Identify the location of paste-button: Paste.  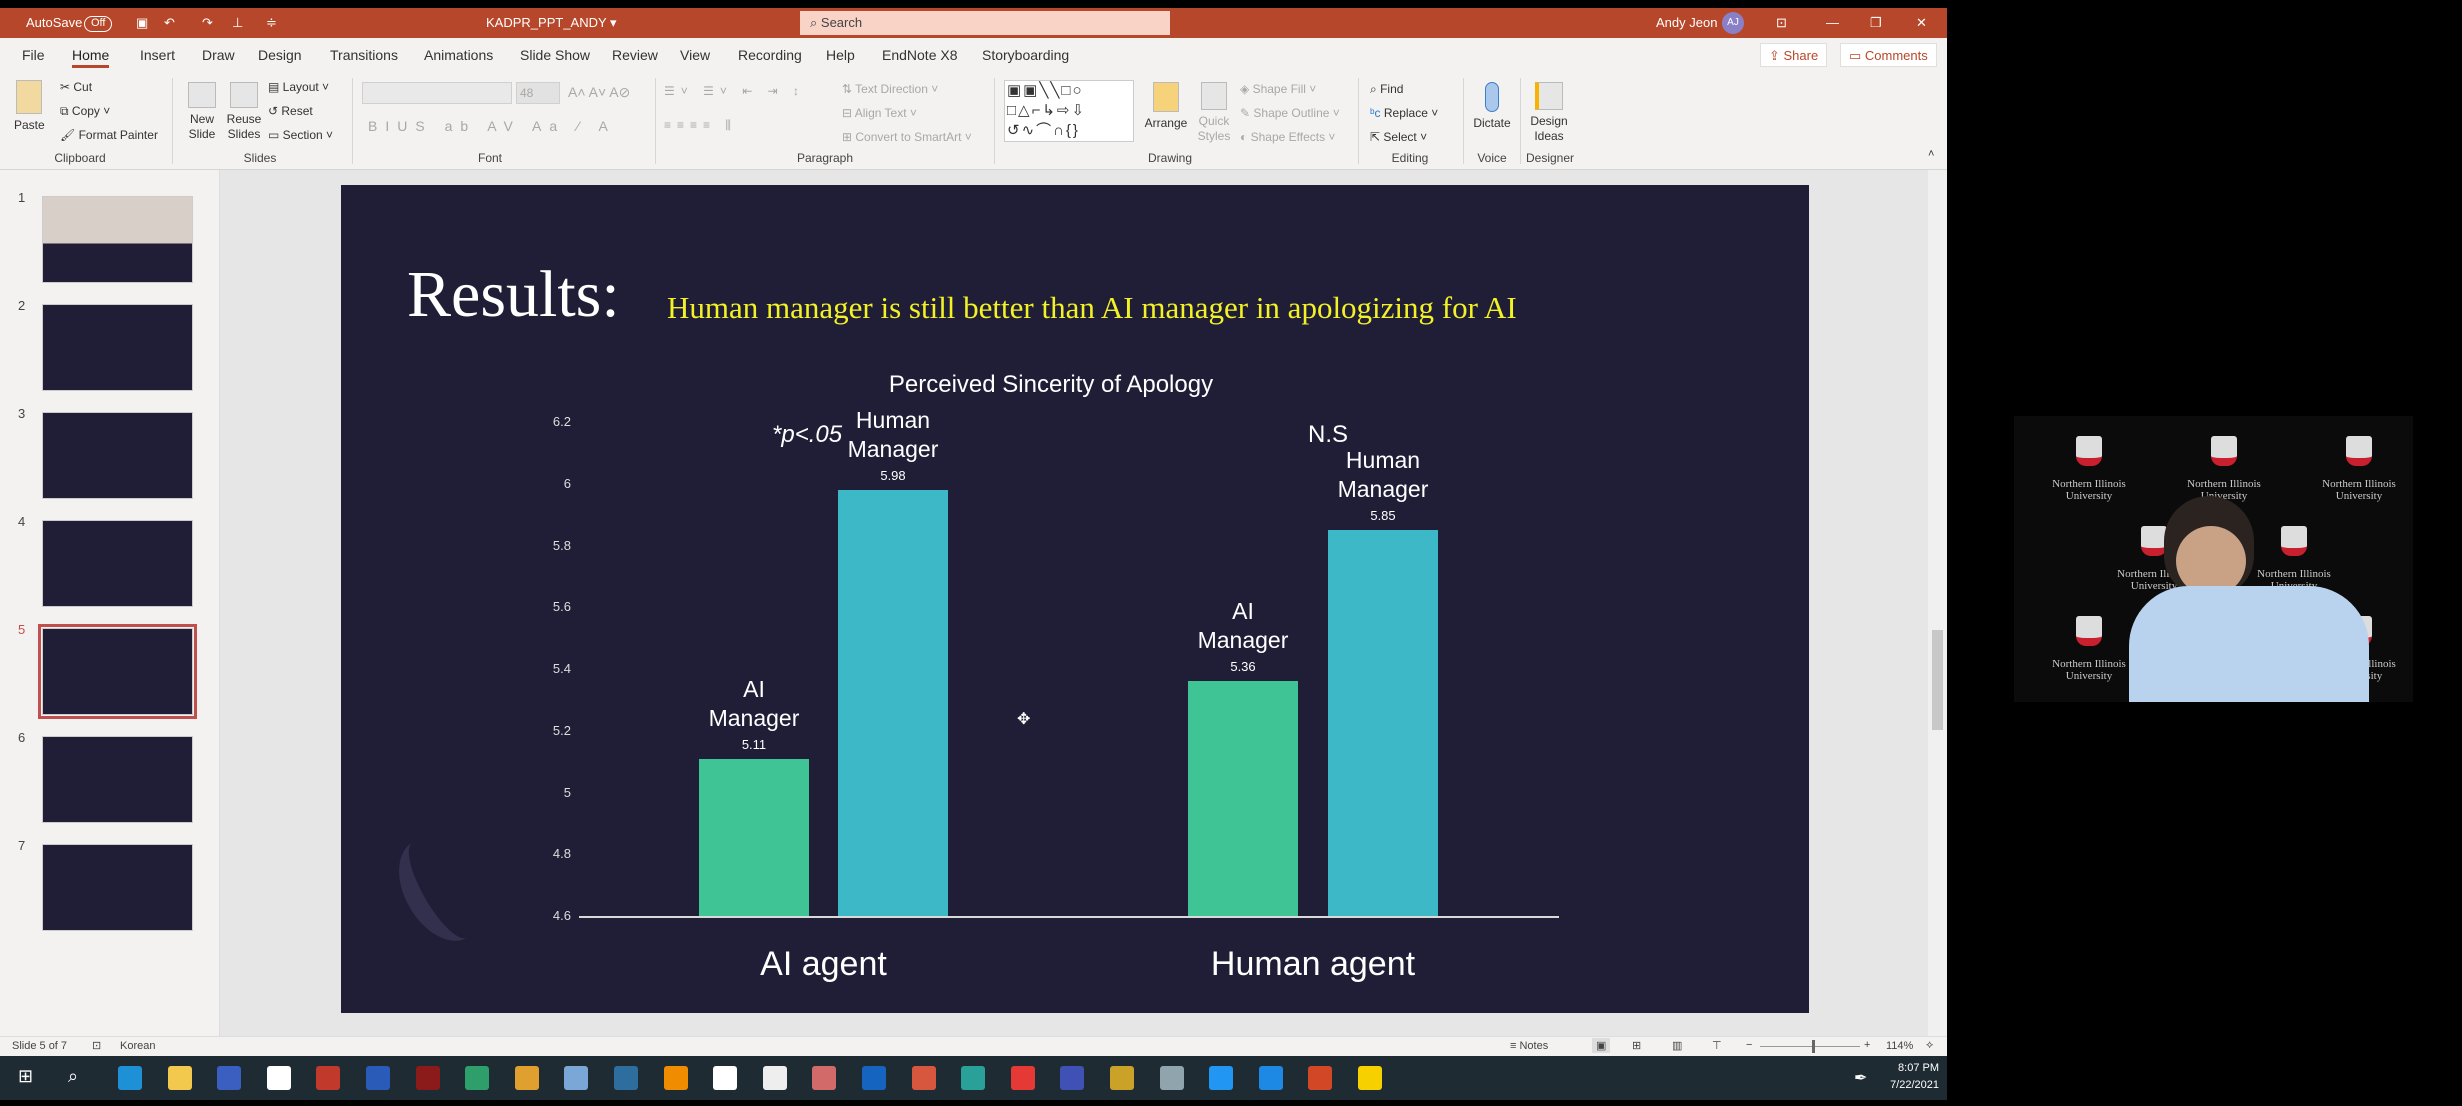
(29, 106).